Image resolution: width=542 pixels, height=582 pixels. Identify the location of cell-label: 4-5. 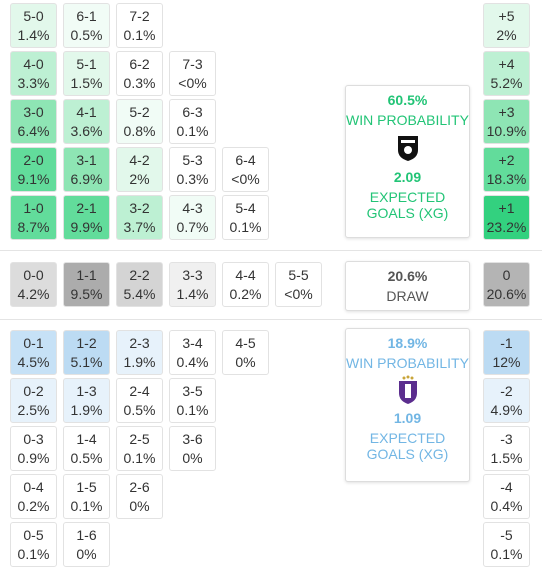
(245, 343).